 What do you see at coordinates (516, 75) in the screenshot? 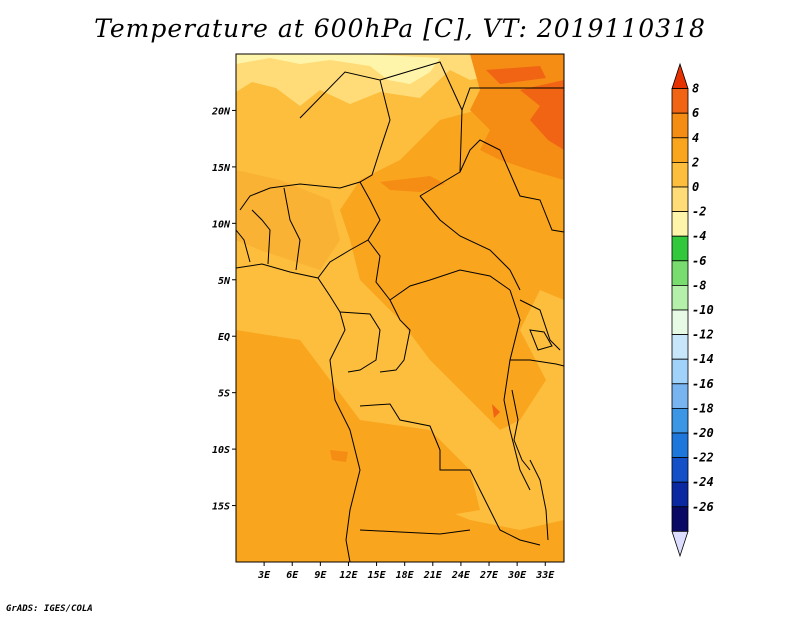
I see `field-hottest-strip` at bounding box center [516, 75].